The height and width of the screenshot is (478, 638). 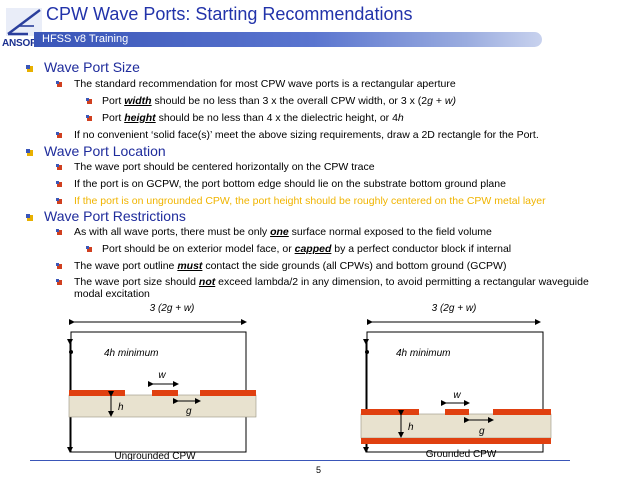 I want to click on restrictions-line-5: modal excitation, so click(x=112, y=294).